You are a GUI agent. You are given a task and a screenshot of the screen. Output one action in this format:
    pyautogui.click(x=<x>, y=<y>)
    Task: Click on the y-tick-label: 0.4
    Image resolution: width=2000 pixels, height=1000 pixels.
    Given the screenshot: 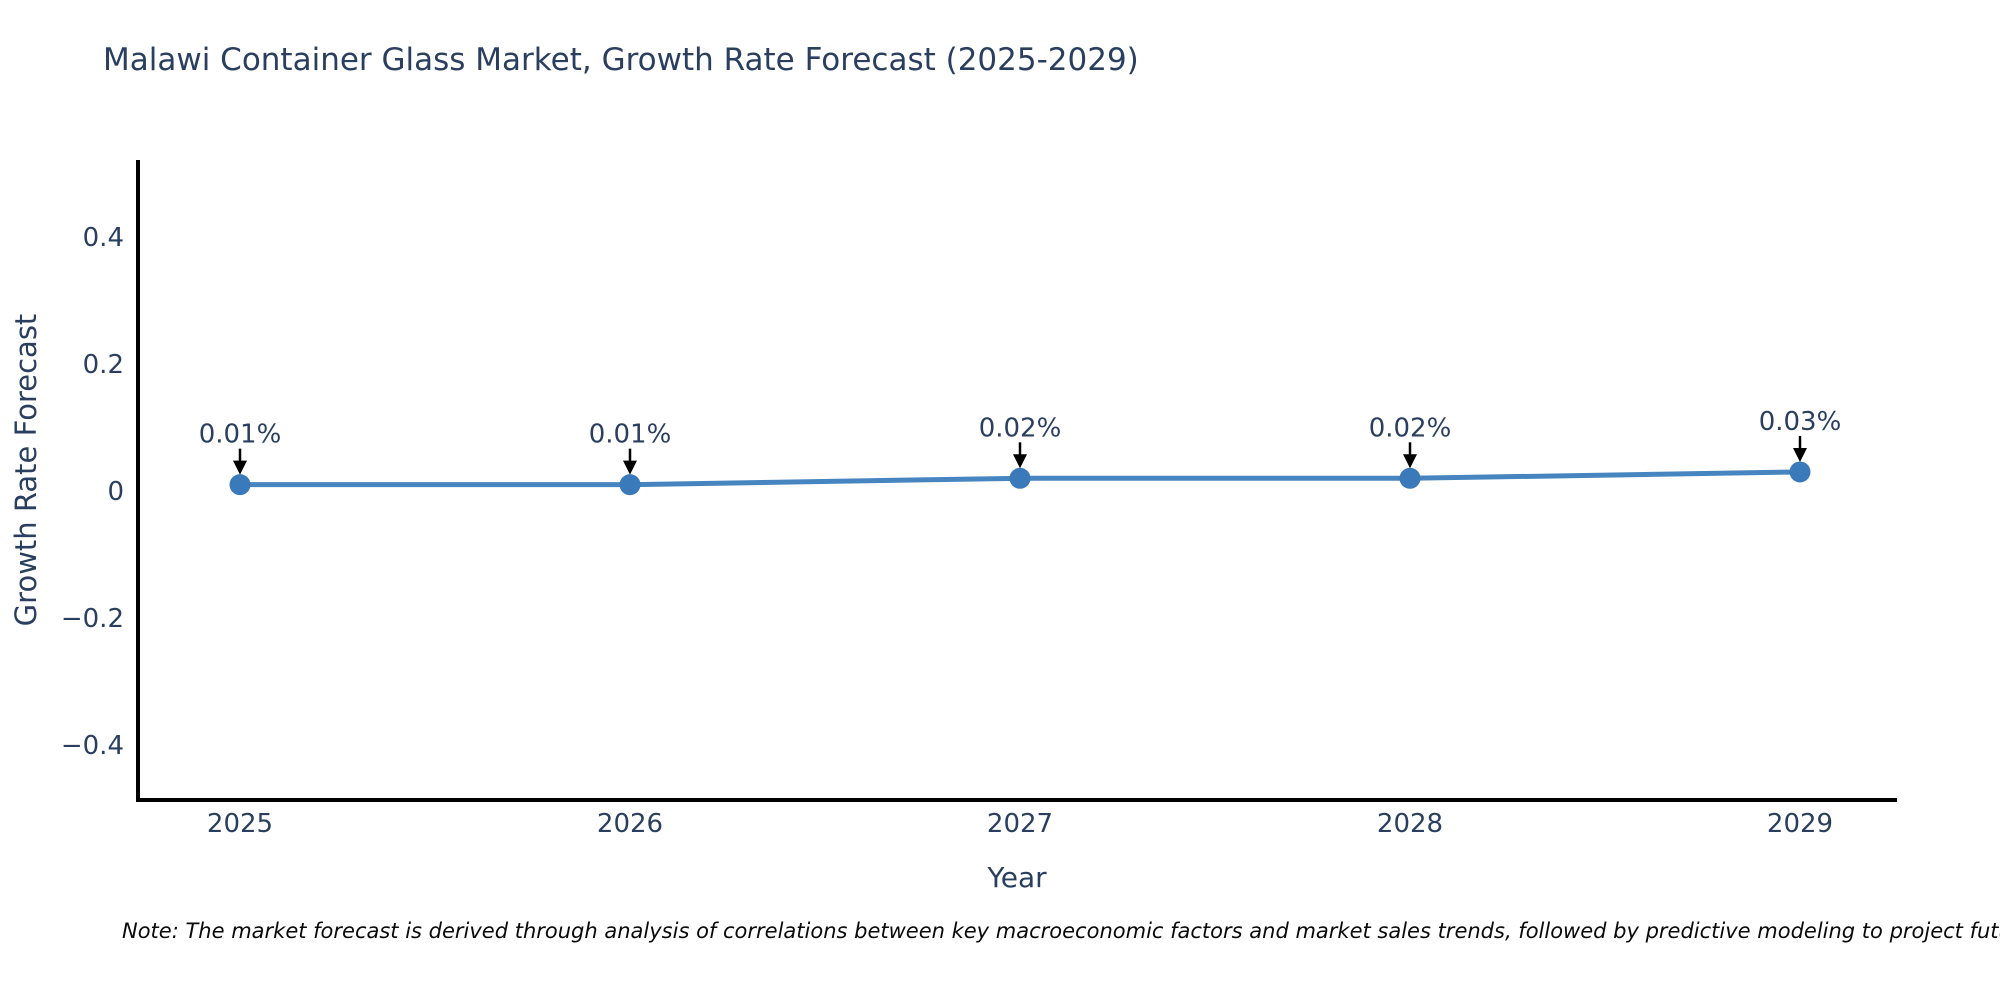 What is the action you would take?
    pyautogui.click(x=103, y=238)
    